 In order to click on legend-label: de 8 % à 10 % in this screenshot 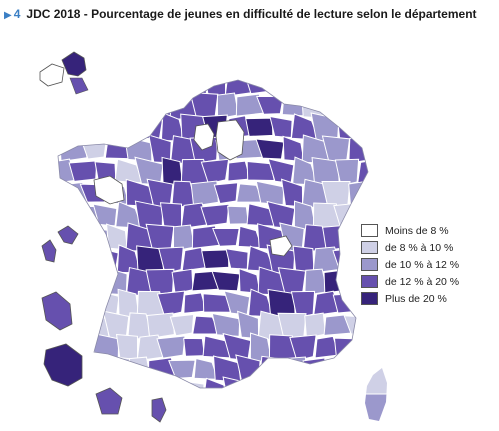, I will do `click(419, 247)`.